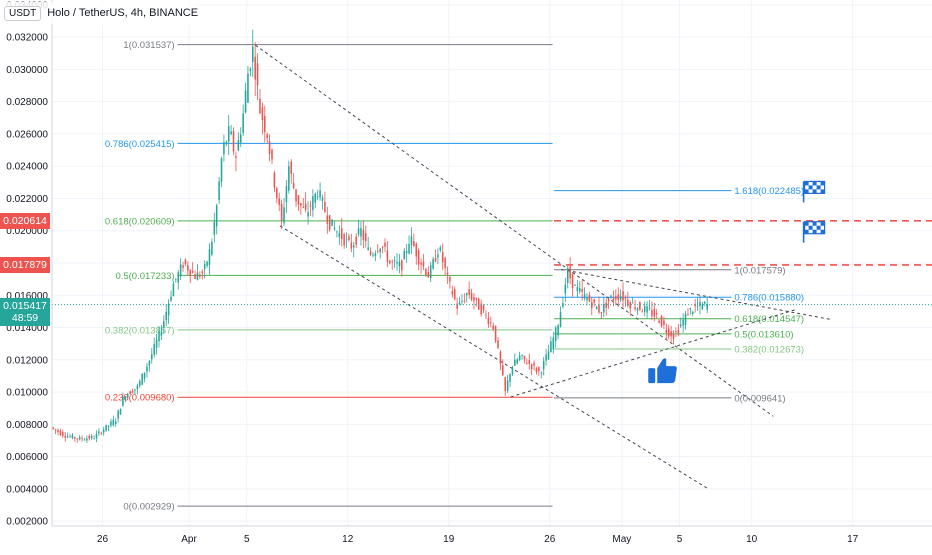 The width and height of the screenshot is (932, 555). What do you see at coordinates (25, 317) in the screenshot?
I see `bar-countdown: 48:59` at bounding box center [25, 317].